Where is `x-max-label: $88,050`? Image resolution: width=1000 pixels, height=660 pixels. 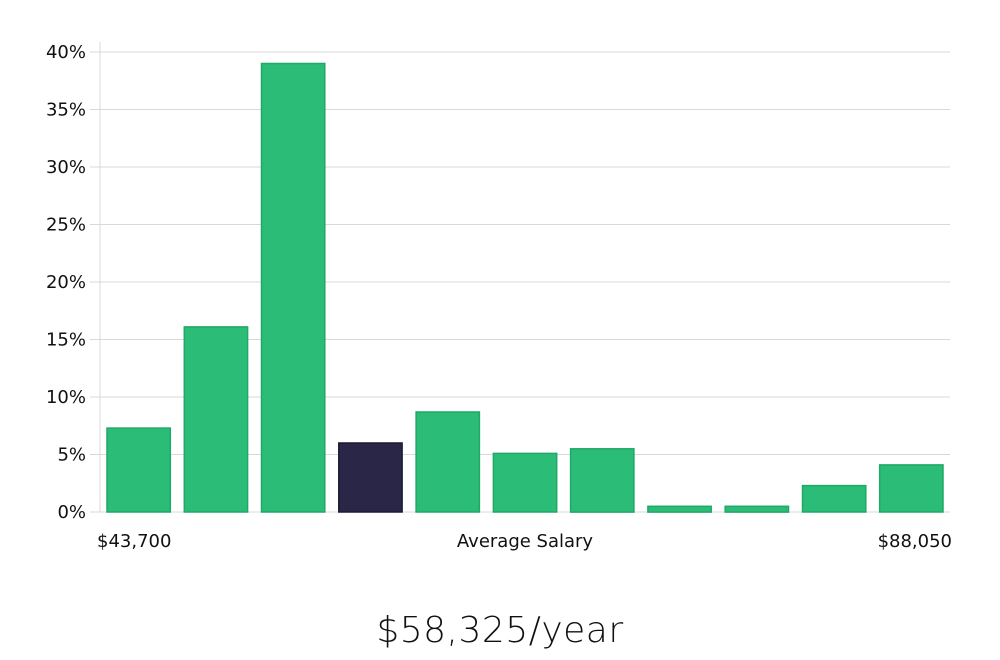 x-max-label: $88,050 is located at coordinates (915, 541).